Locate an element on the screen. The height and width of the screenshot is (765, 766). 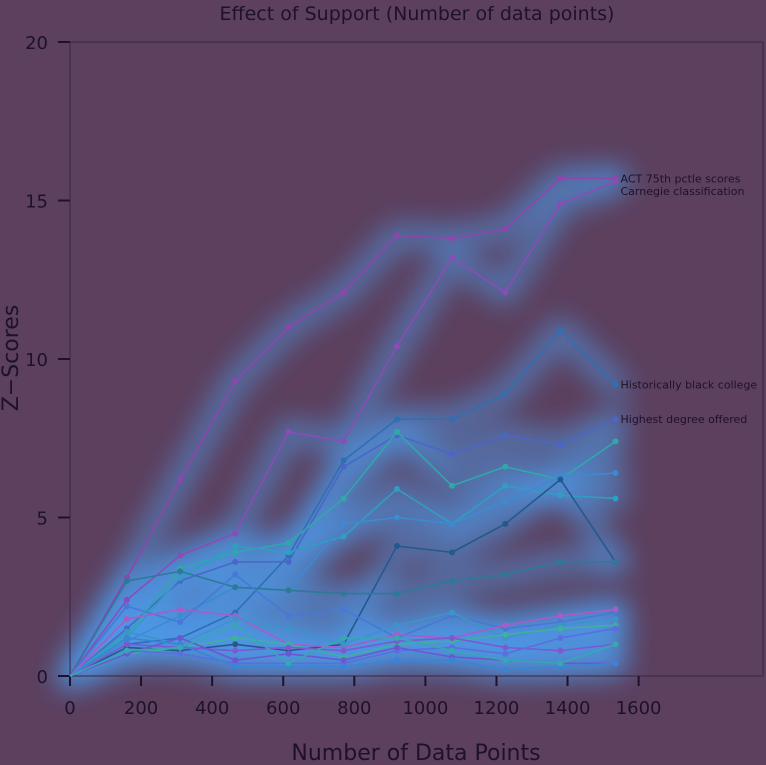
x-tick-label: 0 is located at coordinates (69, 708).